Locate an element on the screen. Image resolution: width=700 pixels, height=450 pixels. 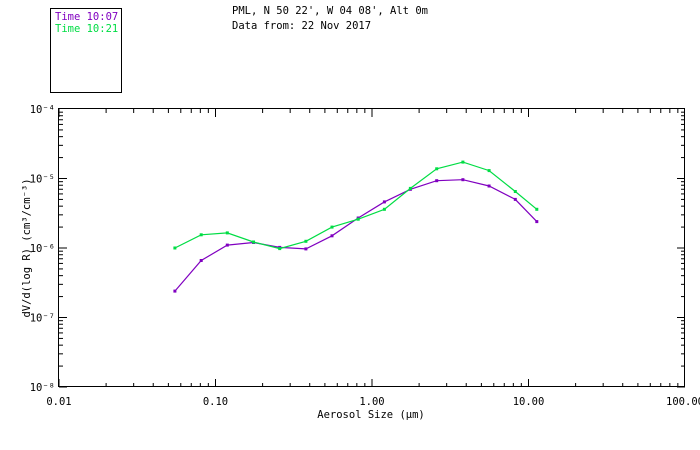
x-tick-label: 100.00 is located at coordinates (683, 402).